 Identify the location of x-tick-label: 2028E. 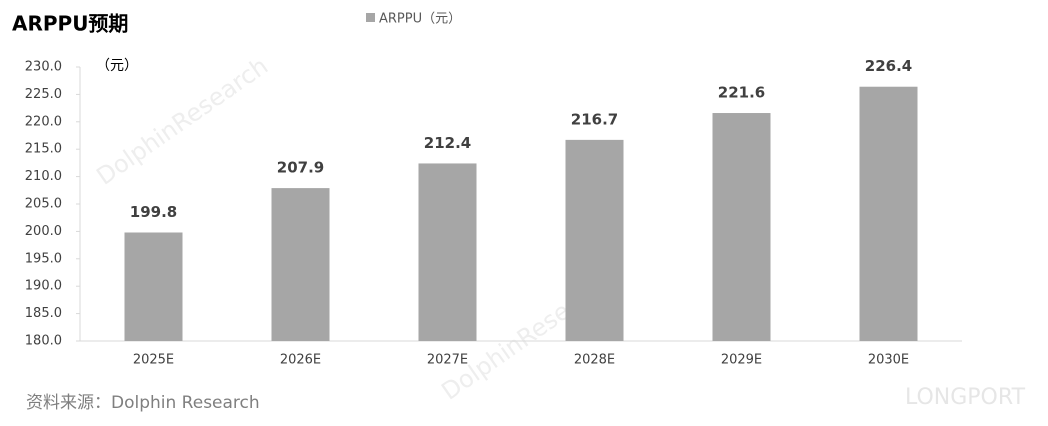
(594, 360).